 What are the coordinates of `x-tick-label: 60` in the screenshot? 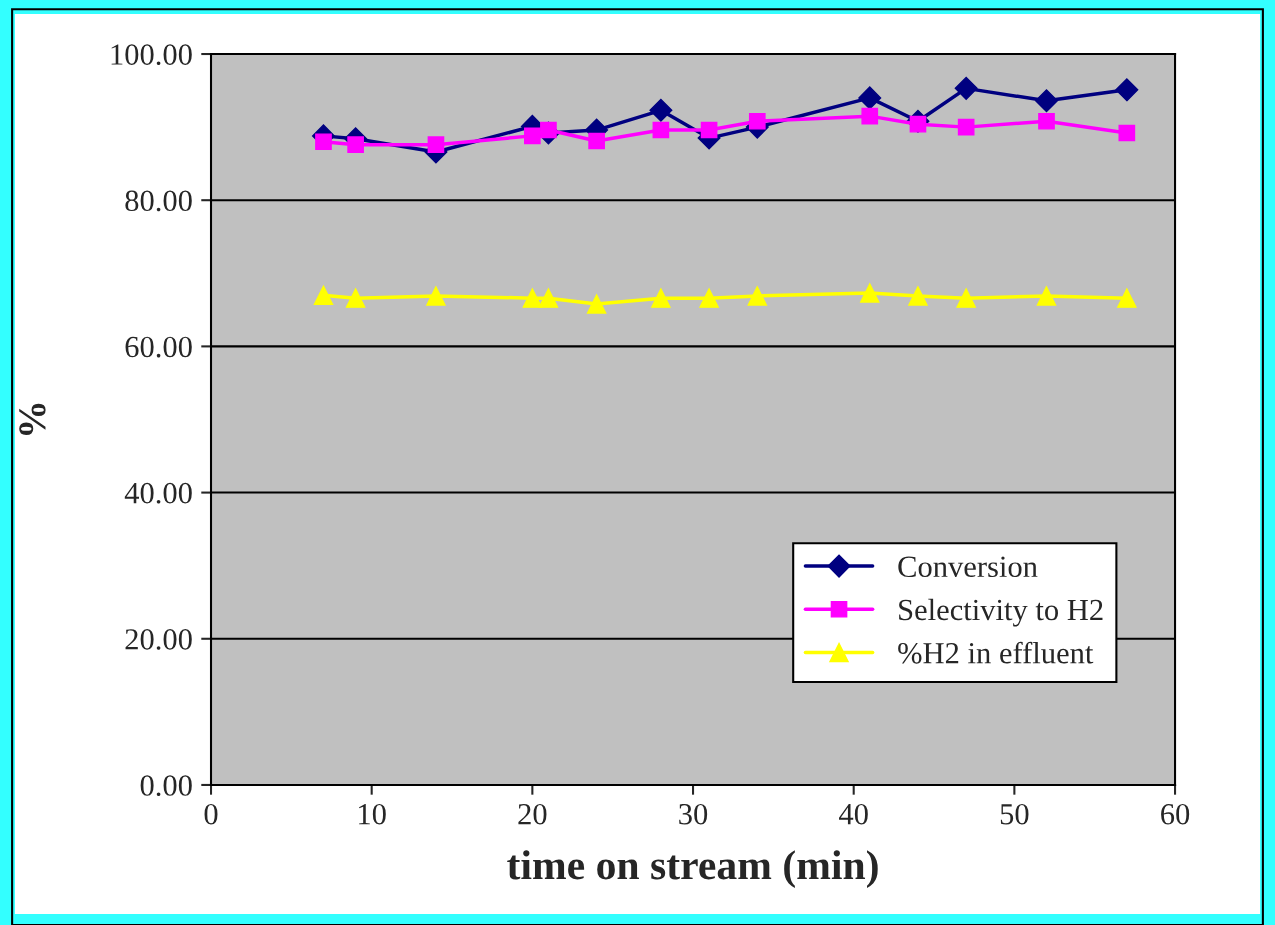 It's located at (1175, 814).